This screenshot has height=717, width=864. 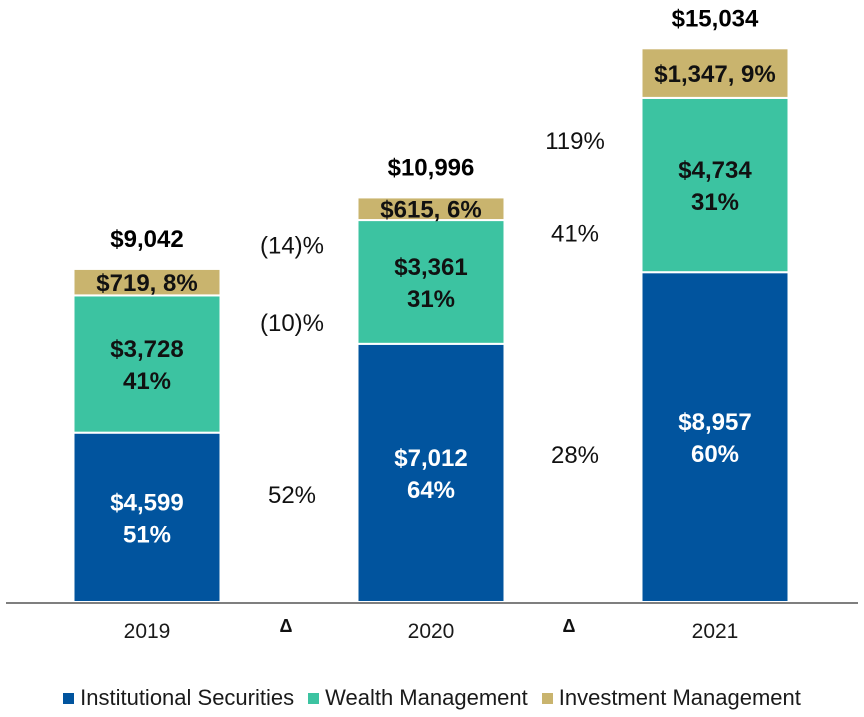 What do you see at coordinates (146, 239) in the screenshot?
I see `total-label-2019: $9,042` at bounding box center [146, 239].